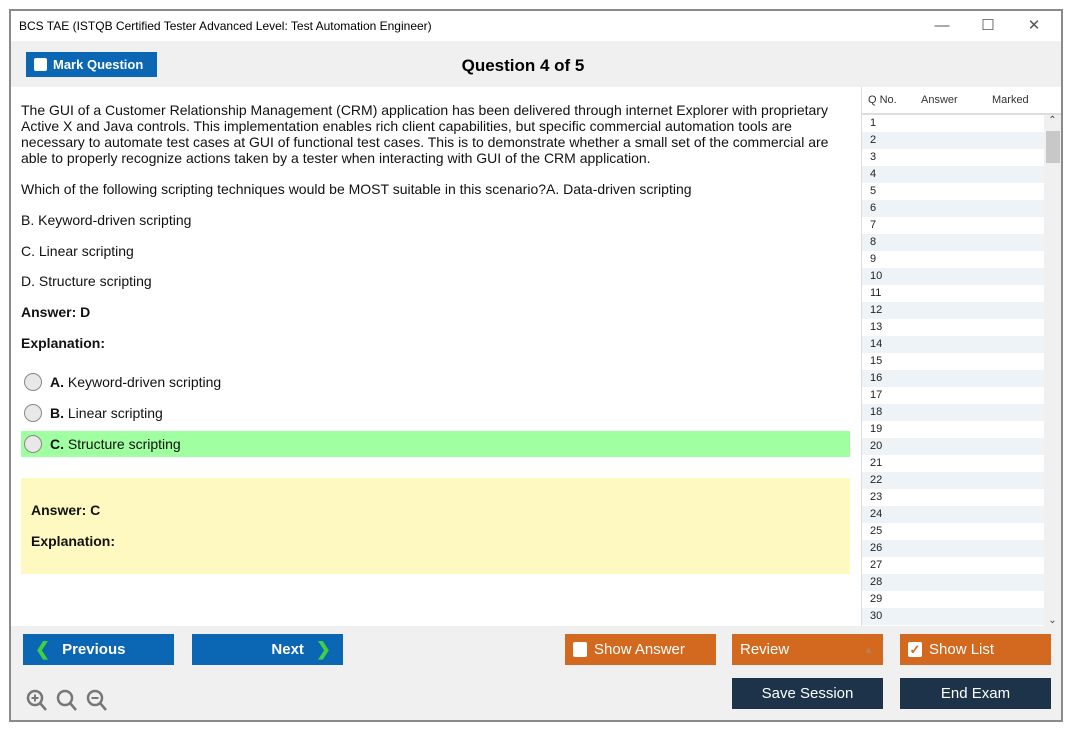  I want to click on list-row: 4, so click(953, 174).